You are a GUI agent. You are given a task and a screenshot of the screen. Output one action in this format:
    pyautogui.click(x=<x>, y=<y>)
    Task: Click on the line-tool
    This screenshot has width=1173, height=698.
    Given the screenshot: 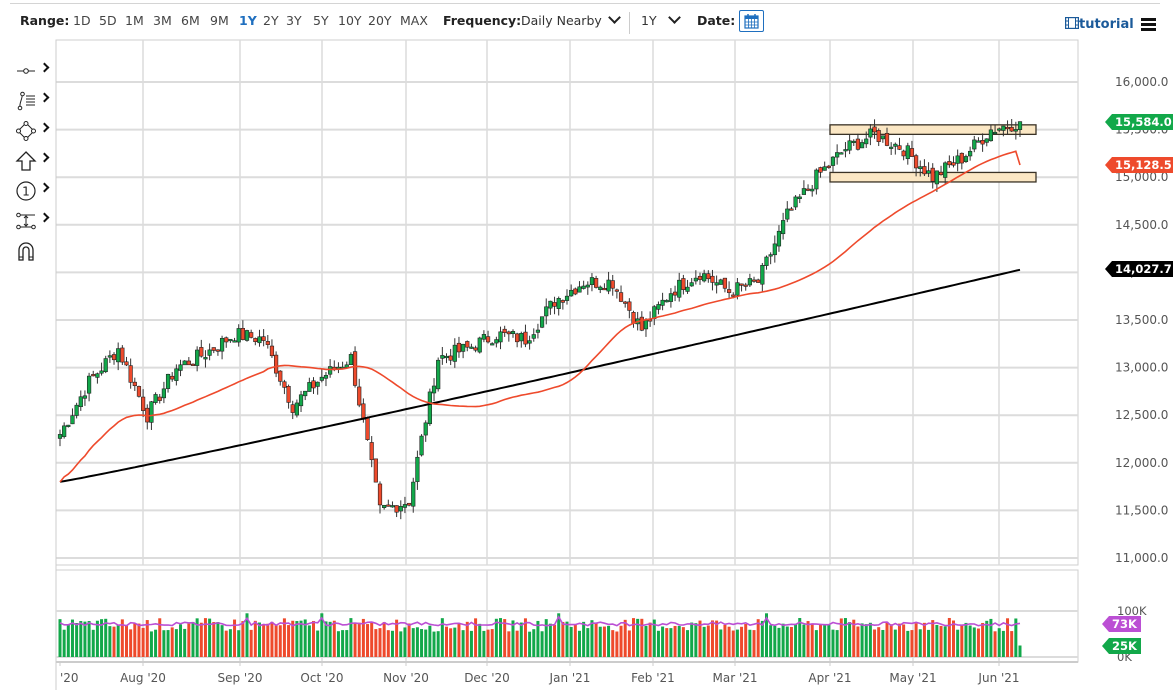 What is the action you would take?
    pyautogui.click(x=30, y=71)
    